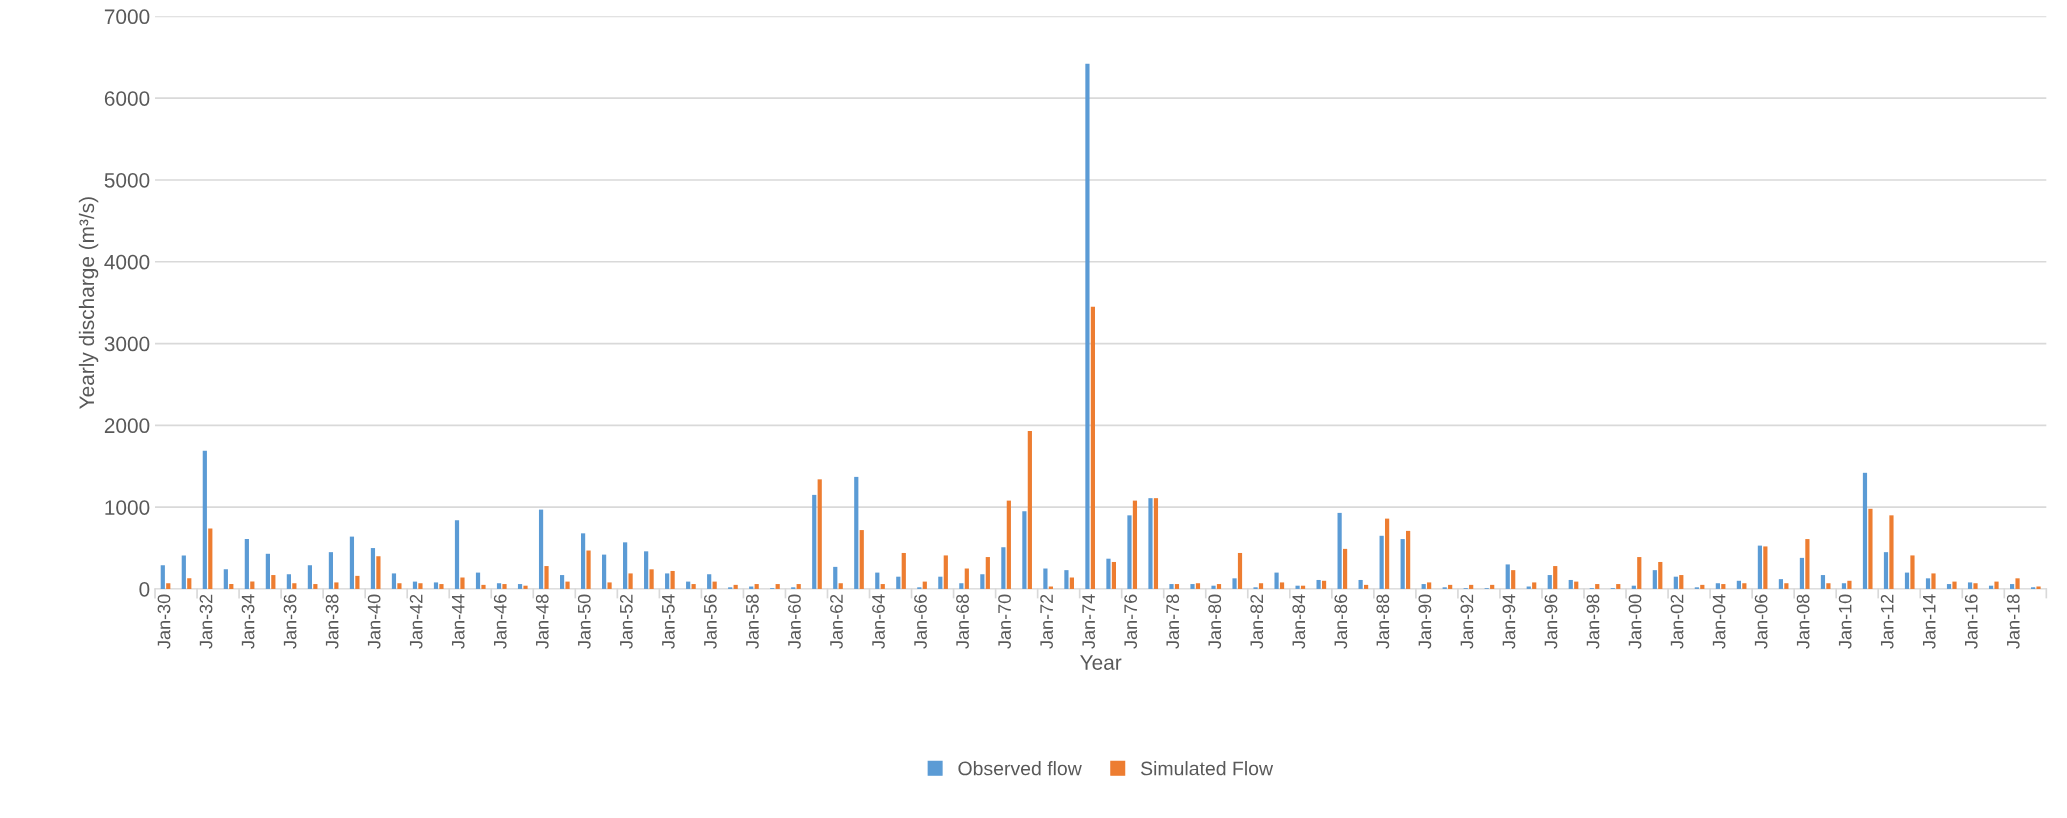  I want to click on y-tick-label: 4000, so click(127, 262).